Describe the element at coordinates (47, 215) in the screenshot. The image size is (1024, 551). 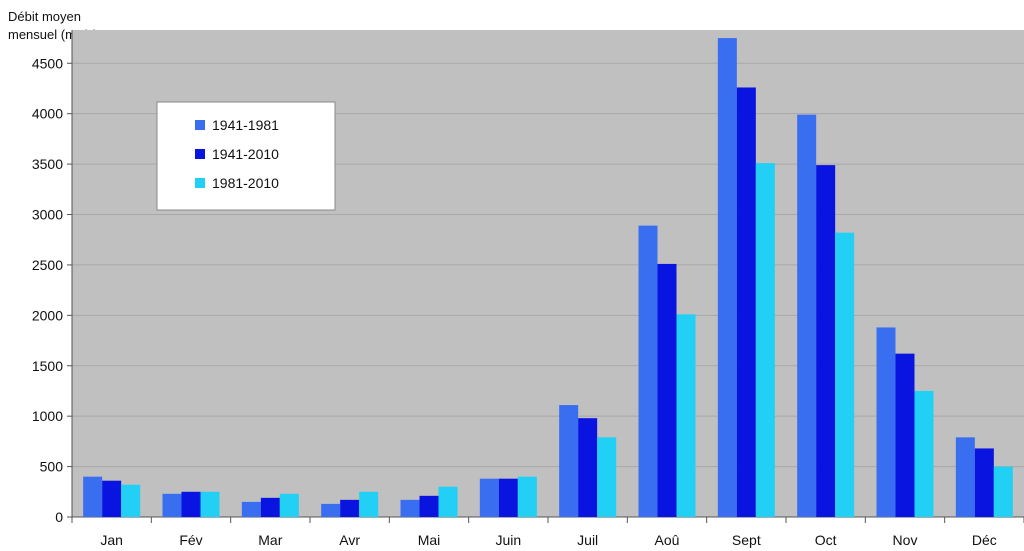
I see `y-tick-label: 3000` at that location.